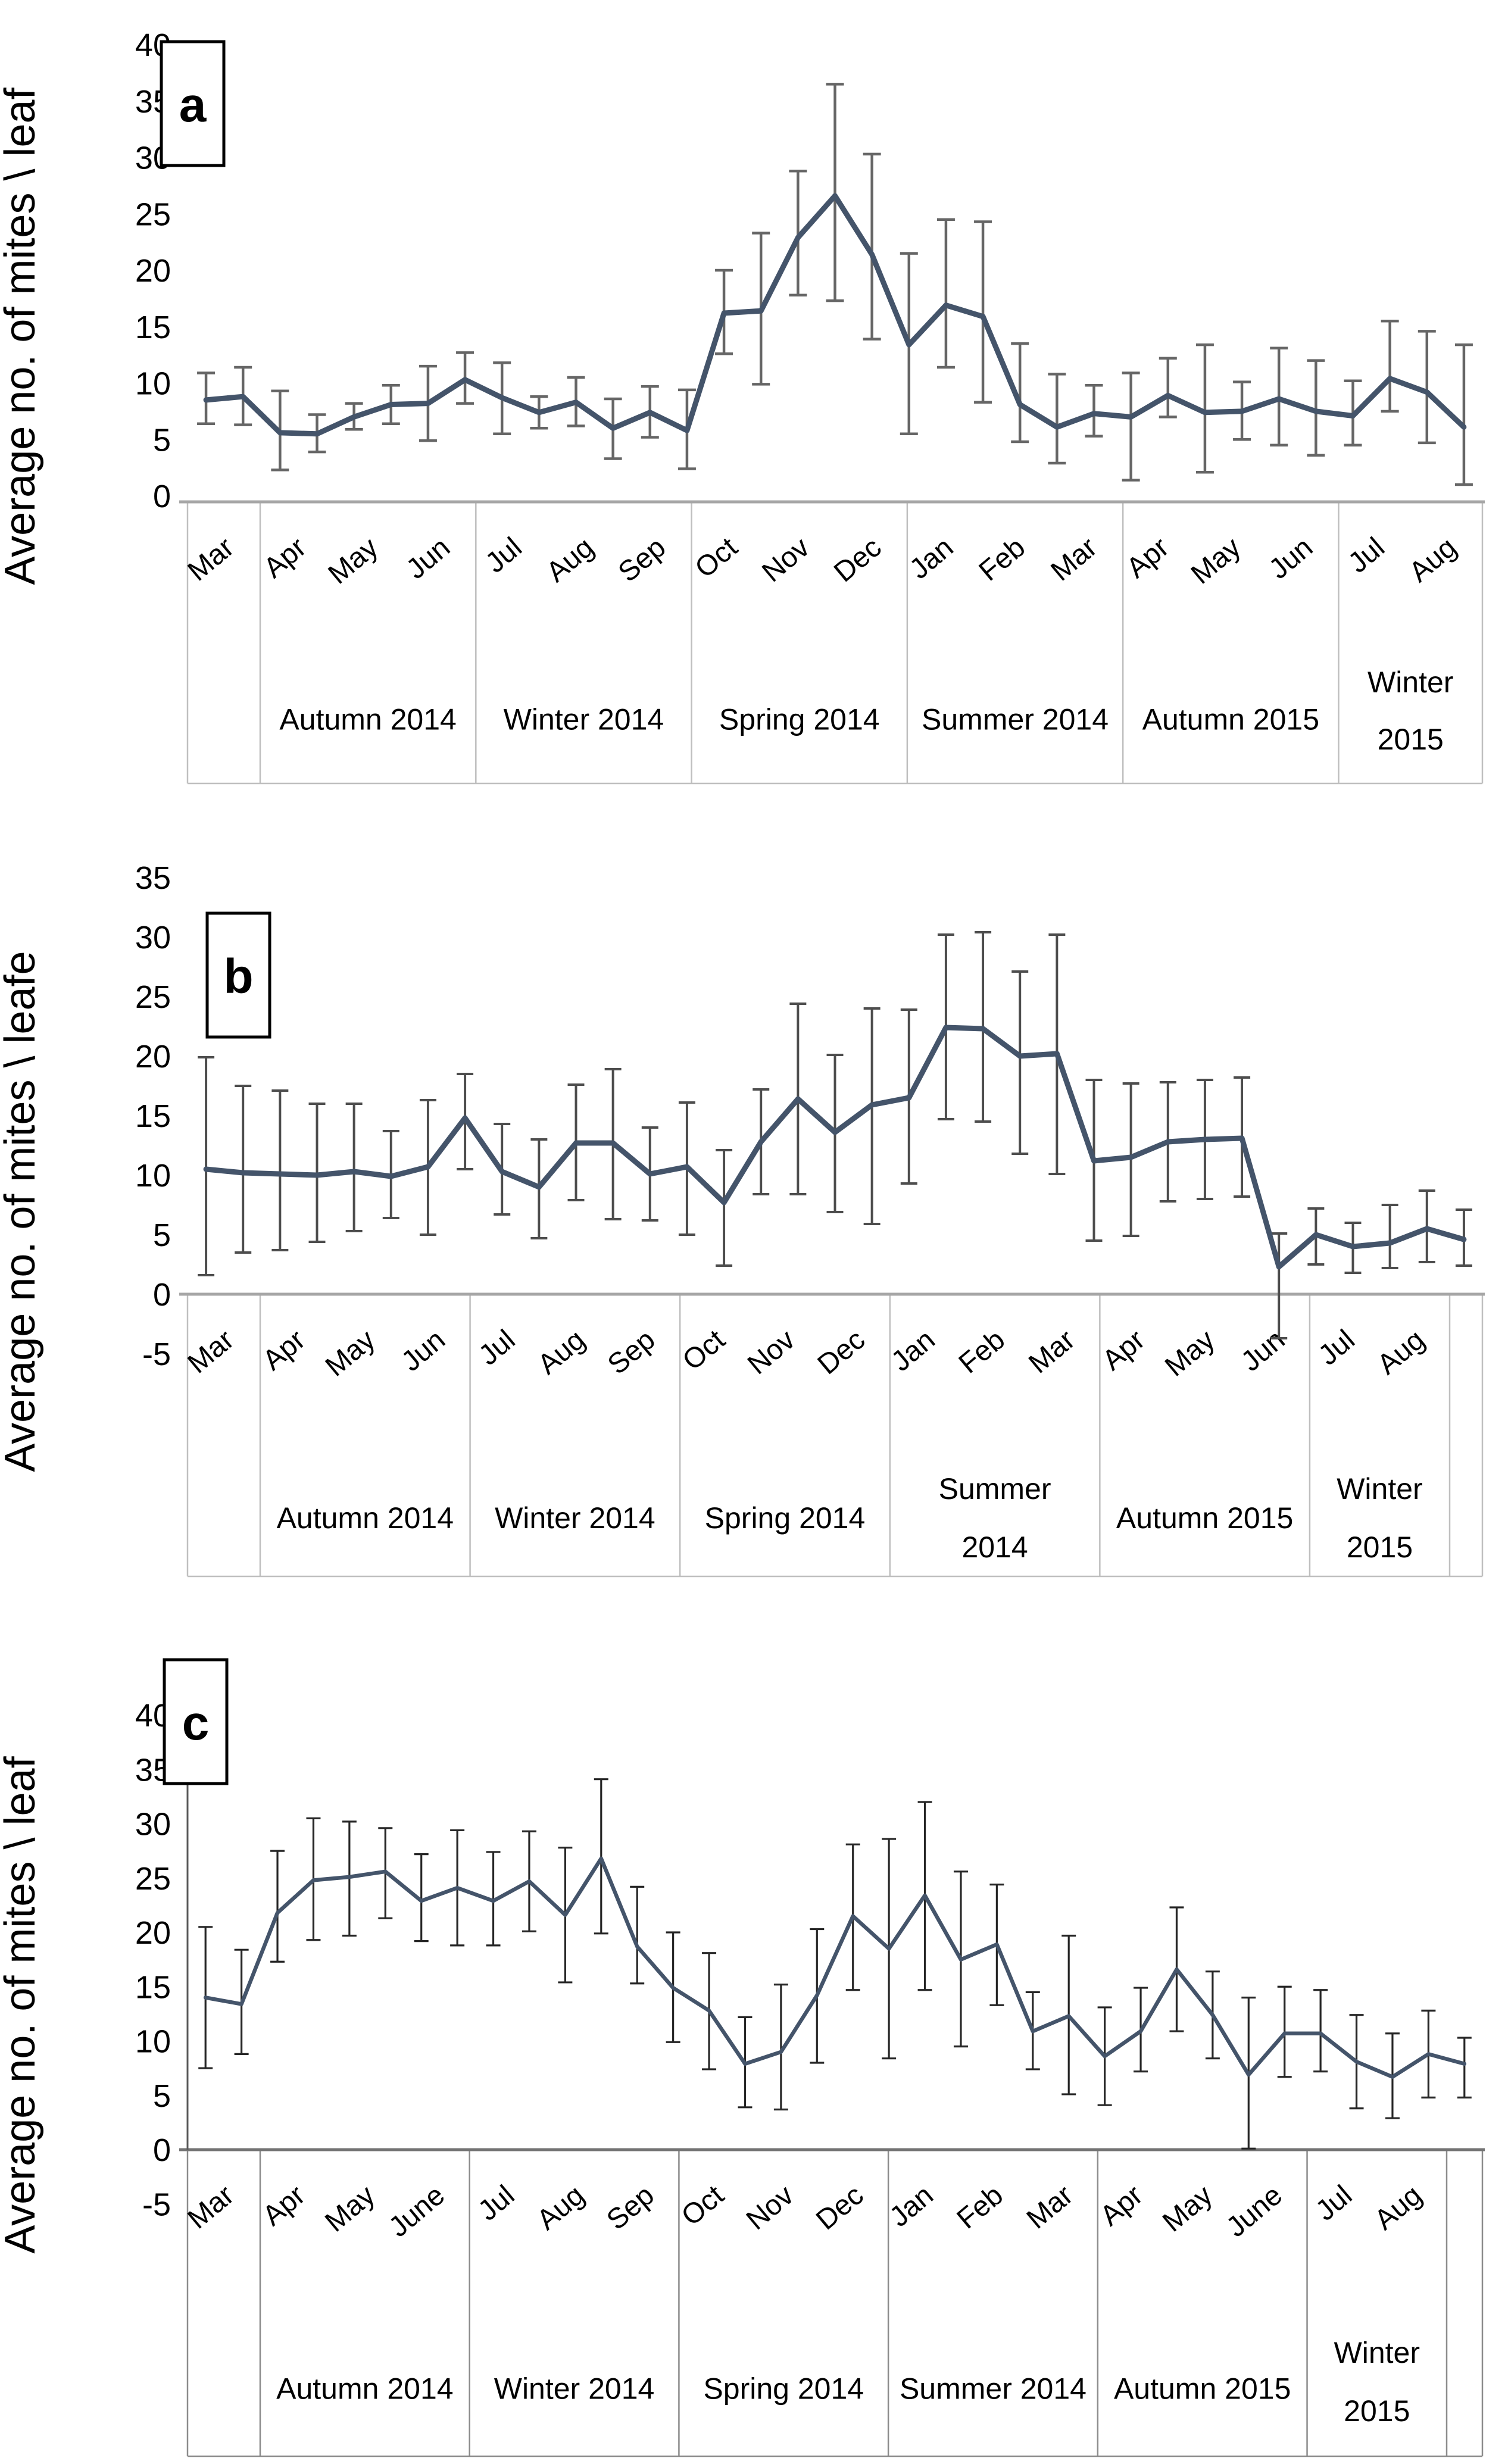  Describe the element at coordinates (153, 327) in the screenshot. I see `y-tick-label: 15` at that location.